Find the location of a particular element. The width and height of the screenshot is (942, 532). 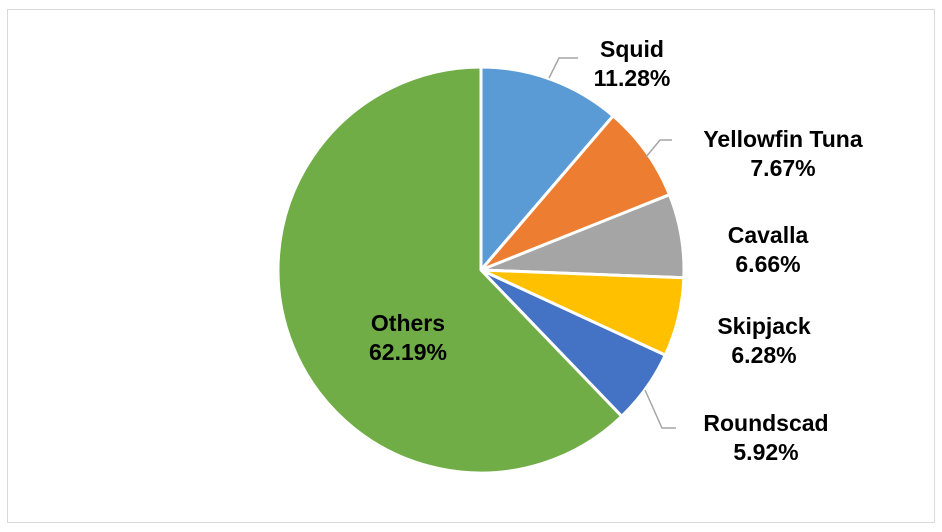

slice-value-roundscad: 5.92% is located at coordinates (765, 452).